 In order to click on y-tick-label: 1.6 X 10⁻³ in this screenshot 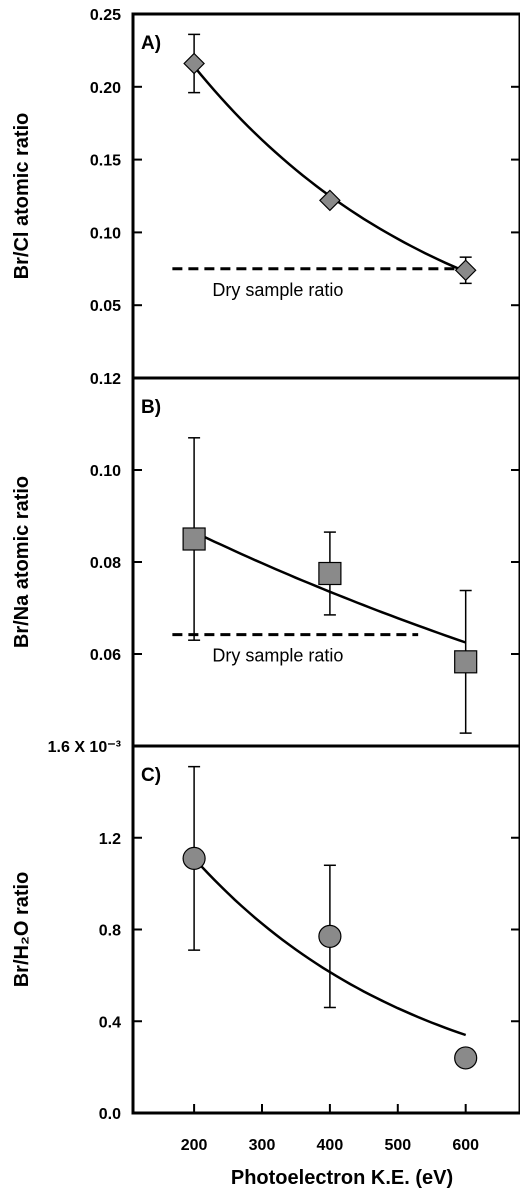, I will do `click(84, 747)`.